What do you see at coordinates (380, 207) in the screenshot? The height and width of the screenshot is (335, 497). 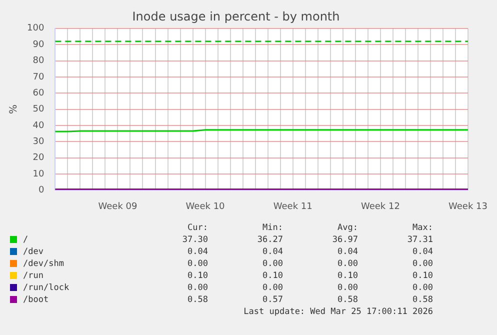 I see `x-tick-label: Week 12` at bounding box center [380, 207].